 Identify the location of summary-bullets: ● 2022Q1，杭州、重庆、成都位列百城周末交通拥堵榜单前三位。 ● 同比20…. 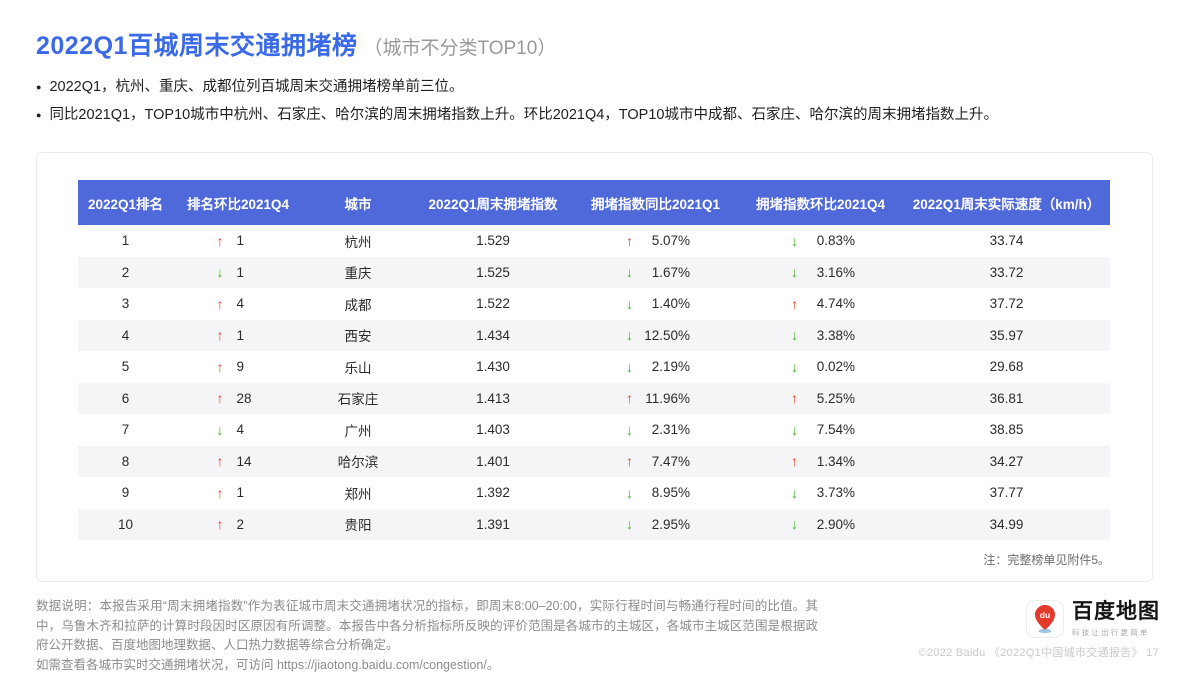
(517, 106).